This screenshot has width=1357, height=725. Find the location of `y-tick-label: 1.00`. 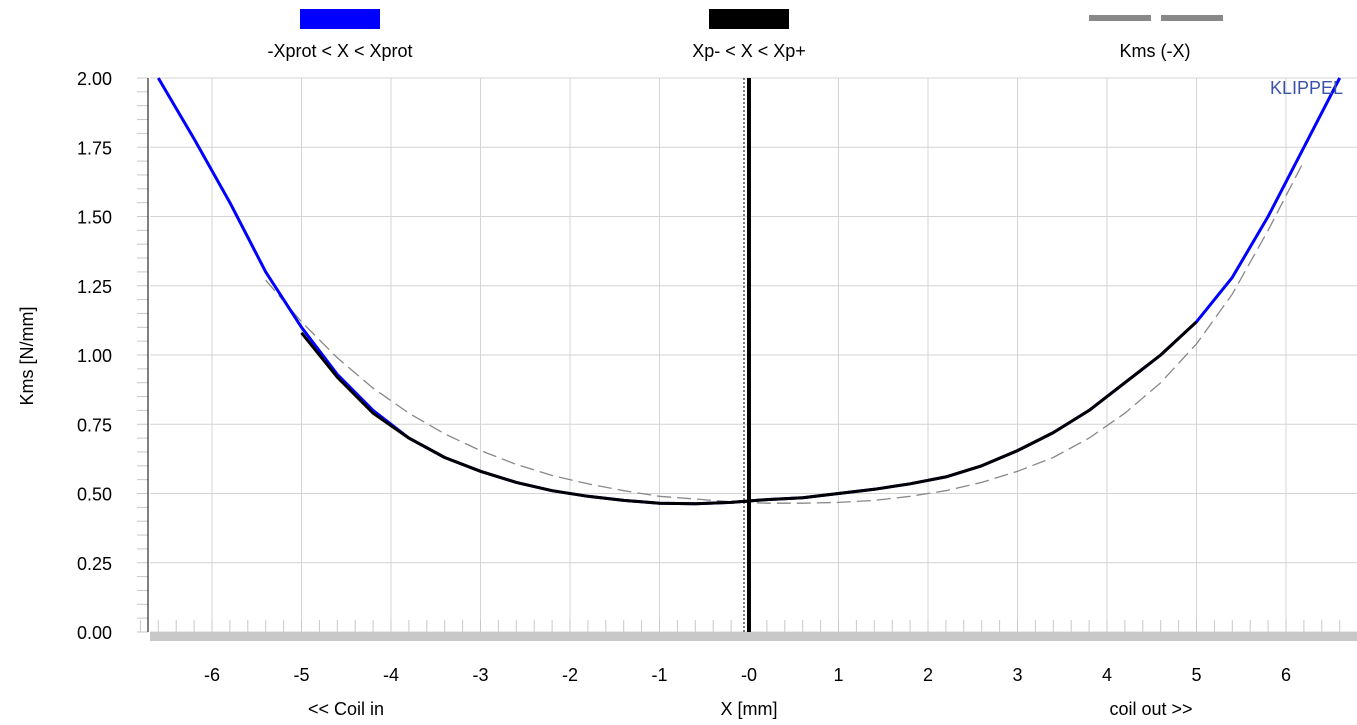

y-tick-label: 1.00 is located at coordinates (94, 356).